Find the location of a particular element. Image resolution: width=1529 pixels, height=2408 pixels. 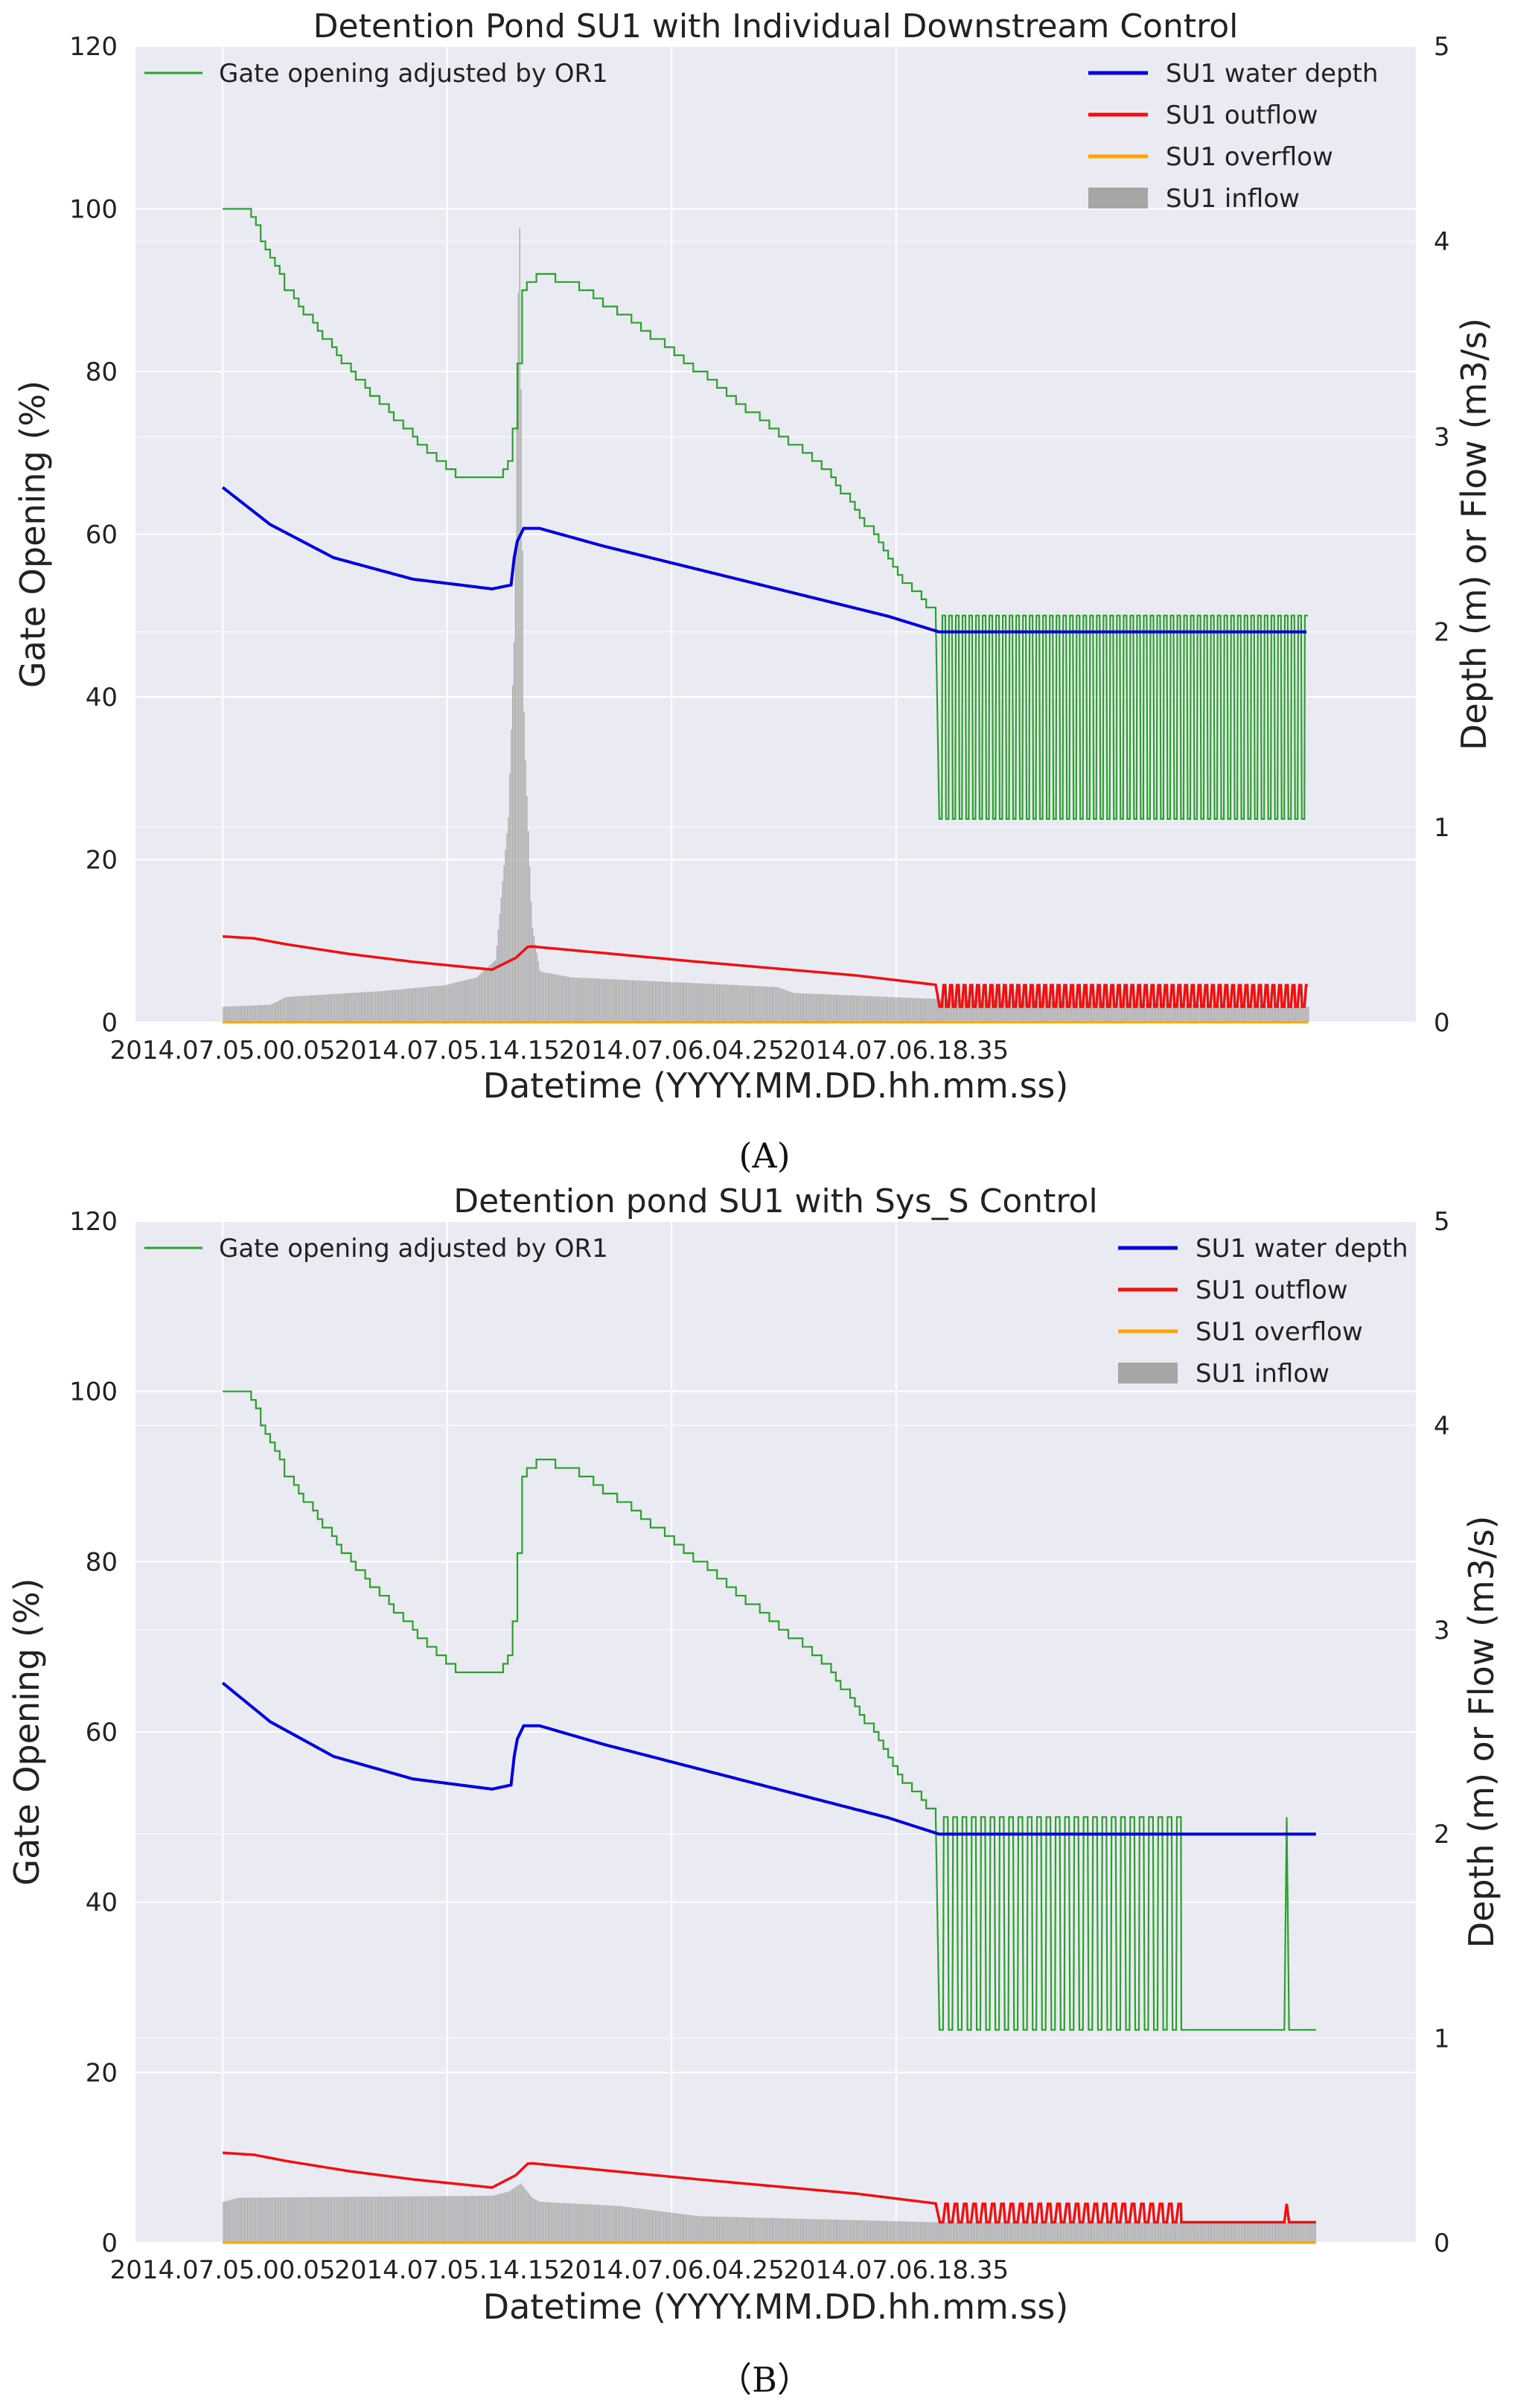

y-axis-label-left: Gate Opening (%) is located at coordinates (27, 1731).